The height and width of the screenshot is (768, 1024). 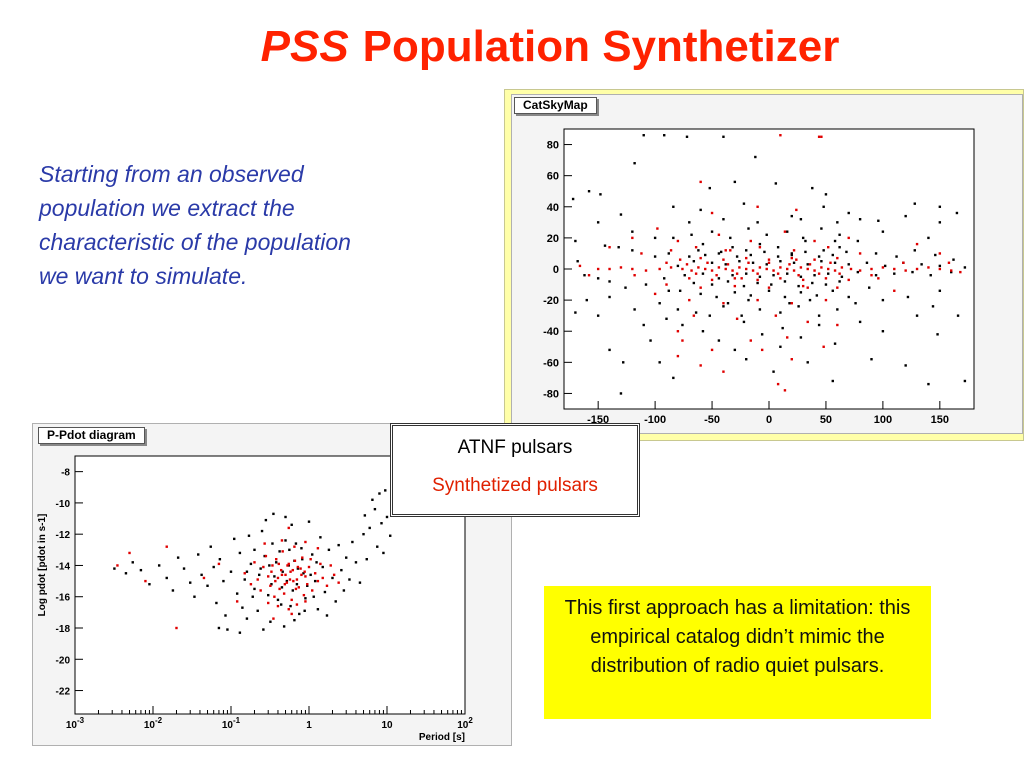 What do you see at coordinates (556, 270) in the screenshot?
I see `skymap-ytick-label: 0` at bounding box center [556, 270].